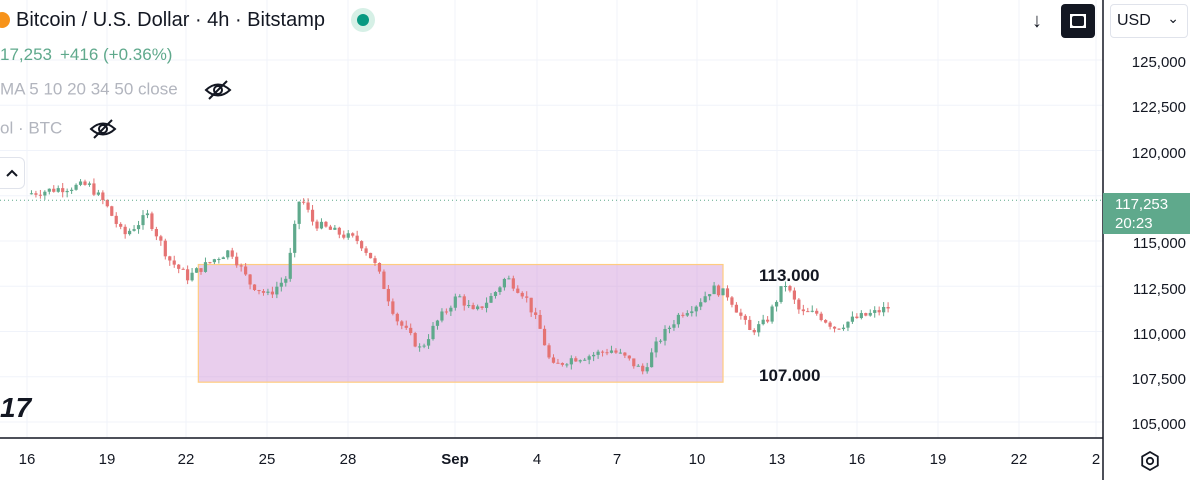  Describe the element at coordinates (1078, 21) in the screenshot. I see `fullscreen-button` at that location.